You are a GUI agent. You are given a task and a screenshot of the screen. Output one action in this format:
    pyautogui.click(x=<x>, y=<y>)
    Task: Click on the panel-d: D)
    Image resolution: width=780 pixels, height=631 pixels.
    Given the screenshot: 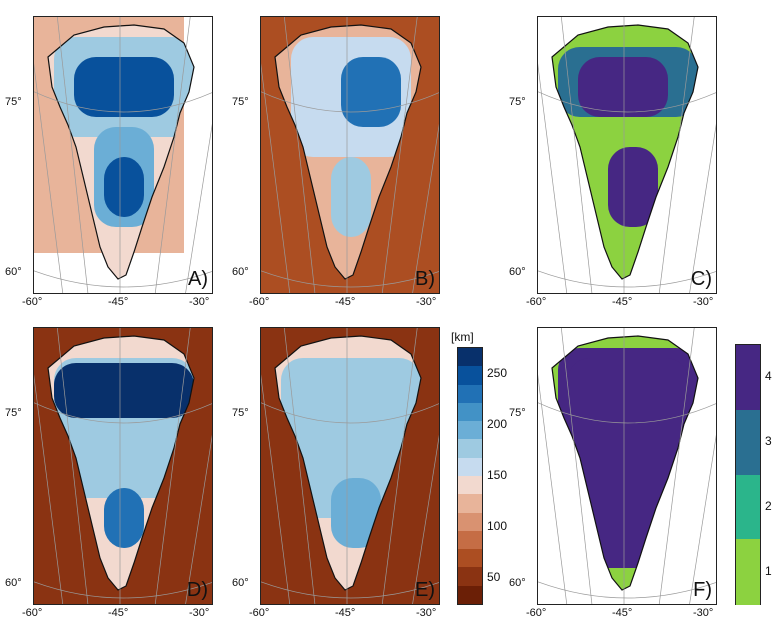 What is the action you would take?
    pyautogui.click(x=123, y=466)
    